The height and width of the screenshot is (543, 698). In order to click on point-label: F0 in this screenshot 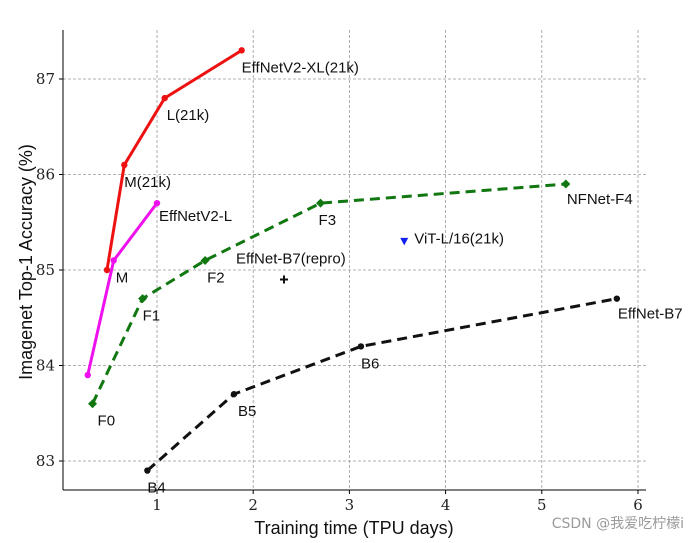, I will do `click(107, 421)`.